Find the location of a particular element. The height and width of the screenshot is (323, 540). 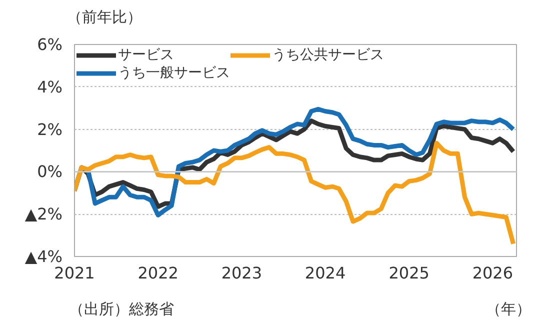

x-tick-label: 2026 is located at coordinates (493, 273).